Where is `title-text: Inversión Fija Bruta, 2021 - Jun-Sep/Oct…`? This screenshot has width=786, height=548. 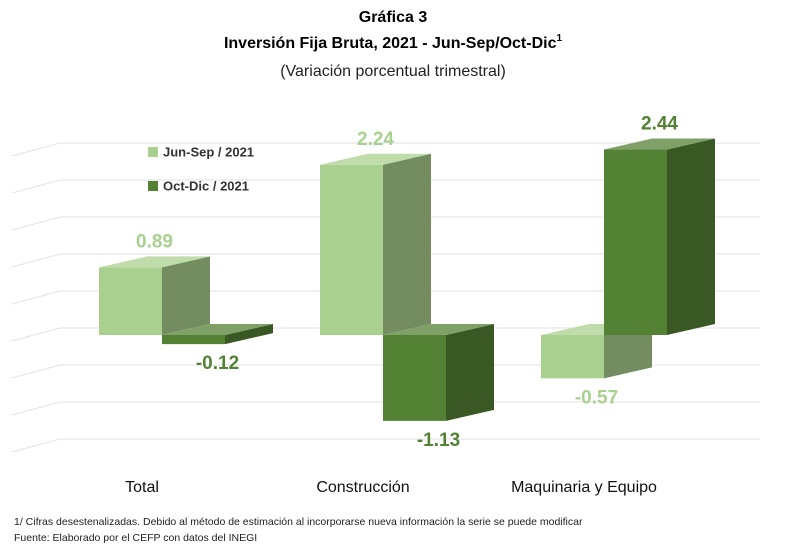 title-text: Inversión Fija Bruta, 2021 - Jun-Sep/Oct… is located at coordinates (390, 43).